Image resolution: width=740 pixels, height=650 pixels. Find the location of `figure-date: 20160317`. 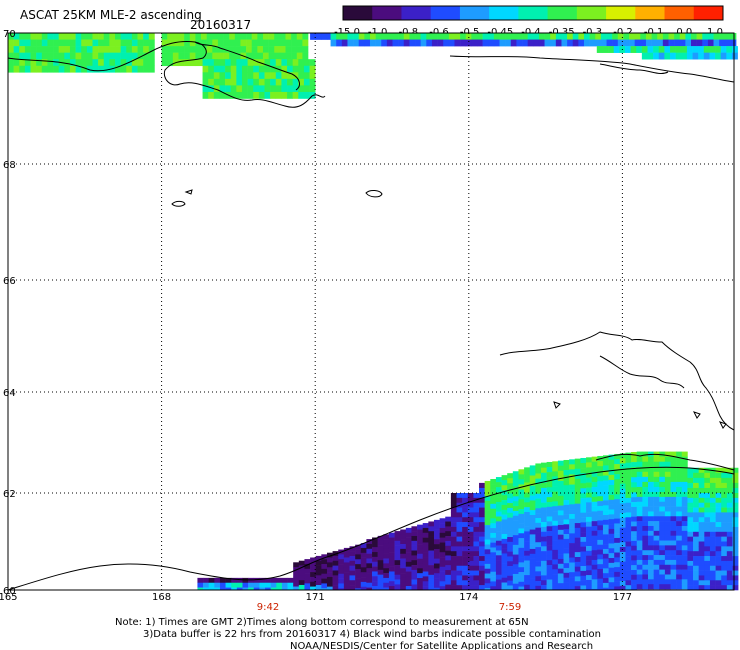

figure-date: 20160317 is located at coordinates (220, 25).